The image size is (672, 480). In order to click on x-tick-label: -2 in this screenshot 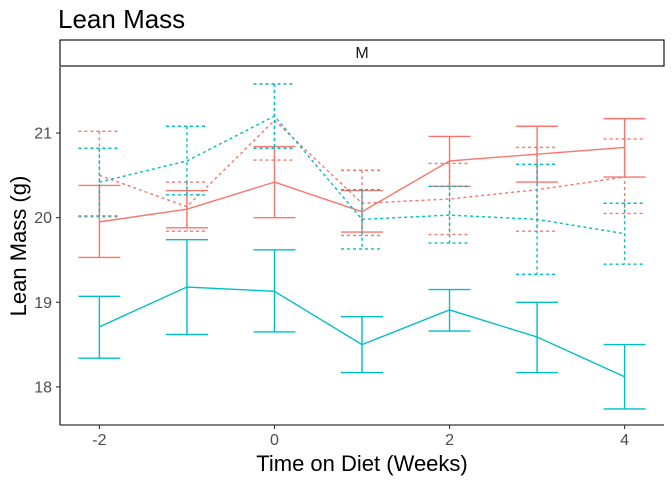, I will do `click(99, 440)`.